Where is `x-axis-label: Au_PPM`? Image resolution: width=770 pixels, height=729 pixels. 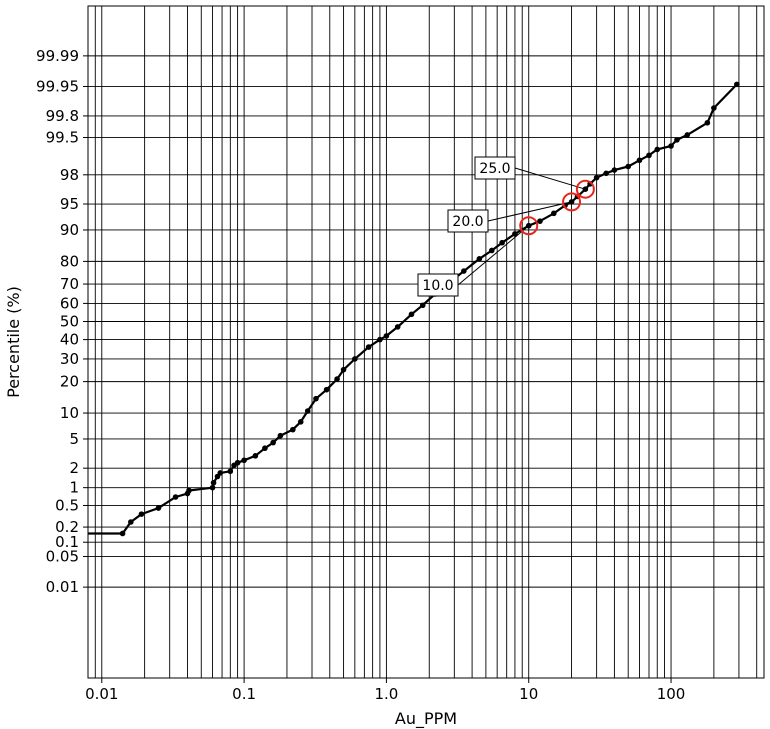
x-axis-label: Au_PPM is located at coordinates (426, 719).